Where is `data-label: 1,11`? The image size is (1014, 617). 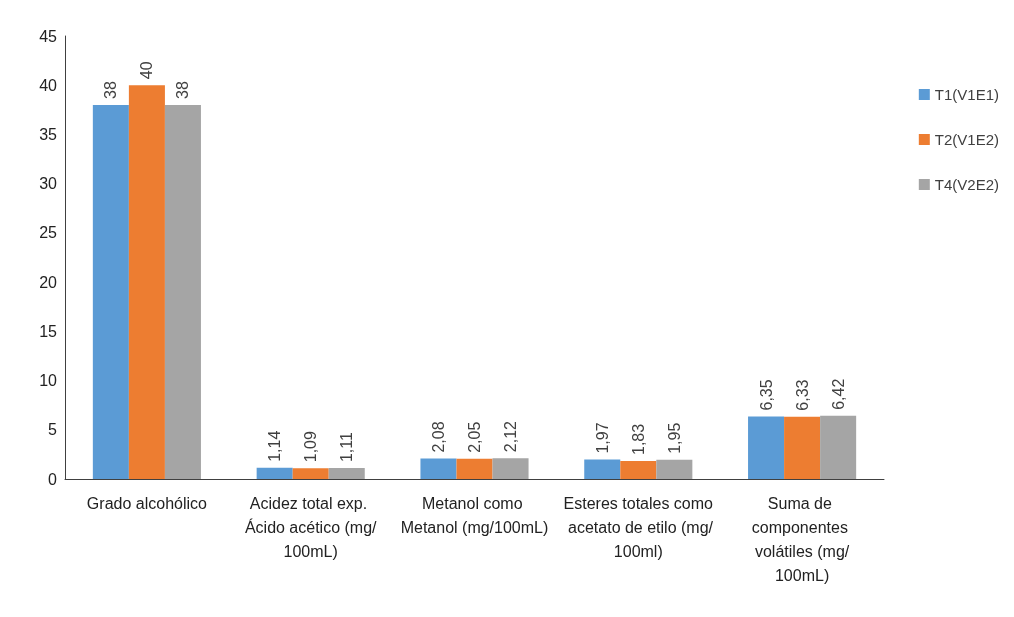 data-label: 1,11 is located at coordinates (347, 447).